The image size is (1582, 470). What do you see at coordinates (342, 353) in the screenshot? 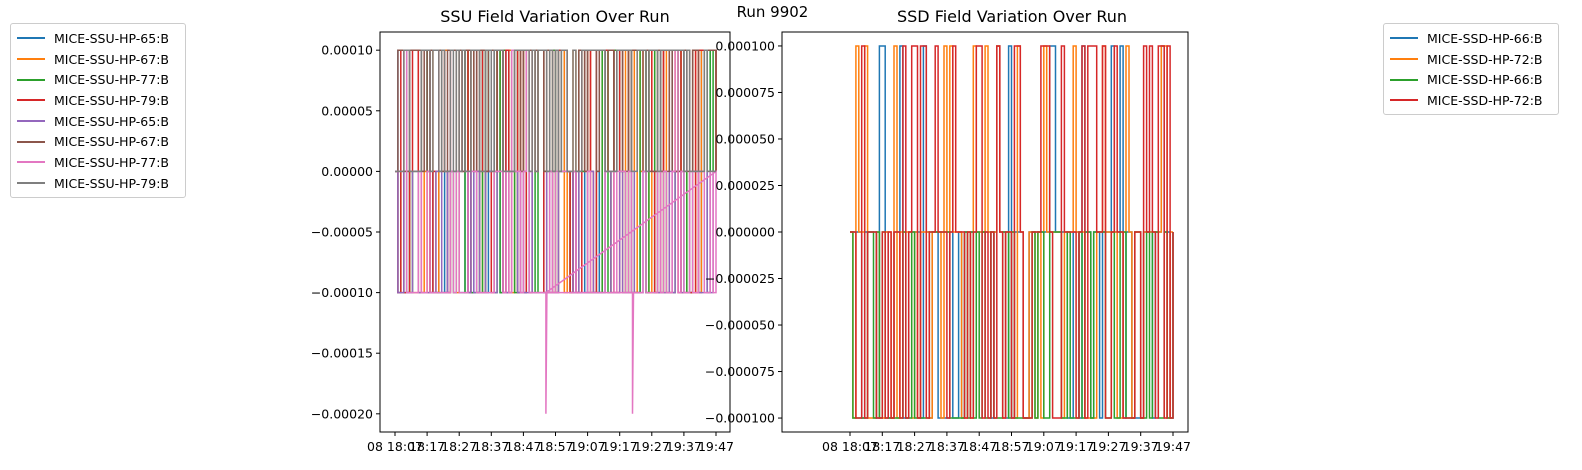
I see `y-tick-label: −0.00015` at bounding box center [342, 353].